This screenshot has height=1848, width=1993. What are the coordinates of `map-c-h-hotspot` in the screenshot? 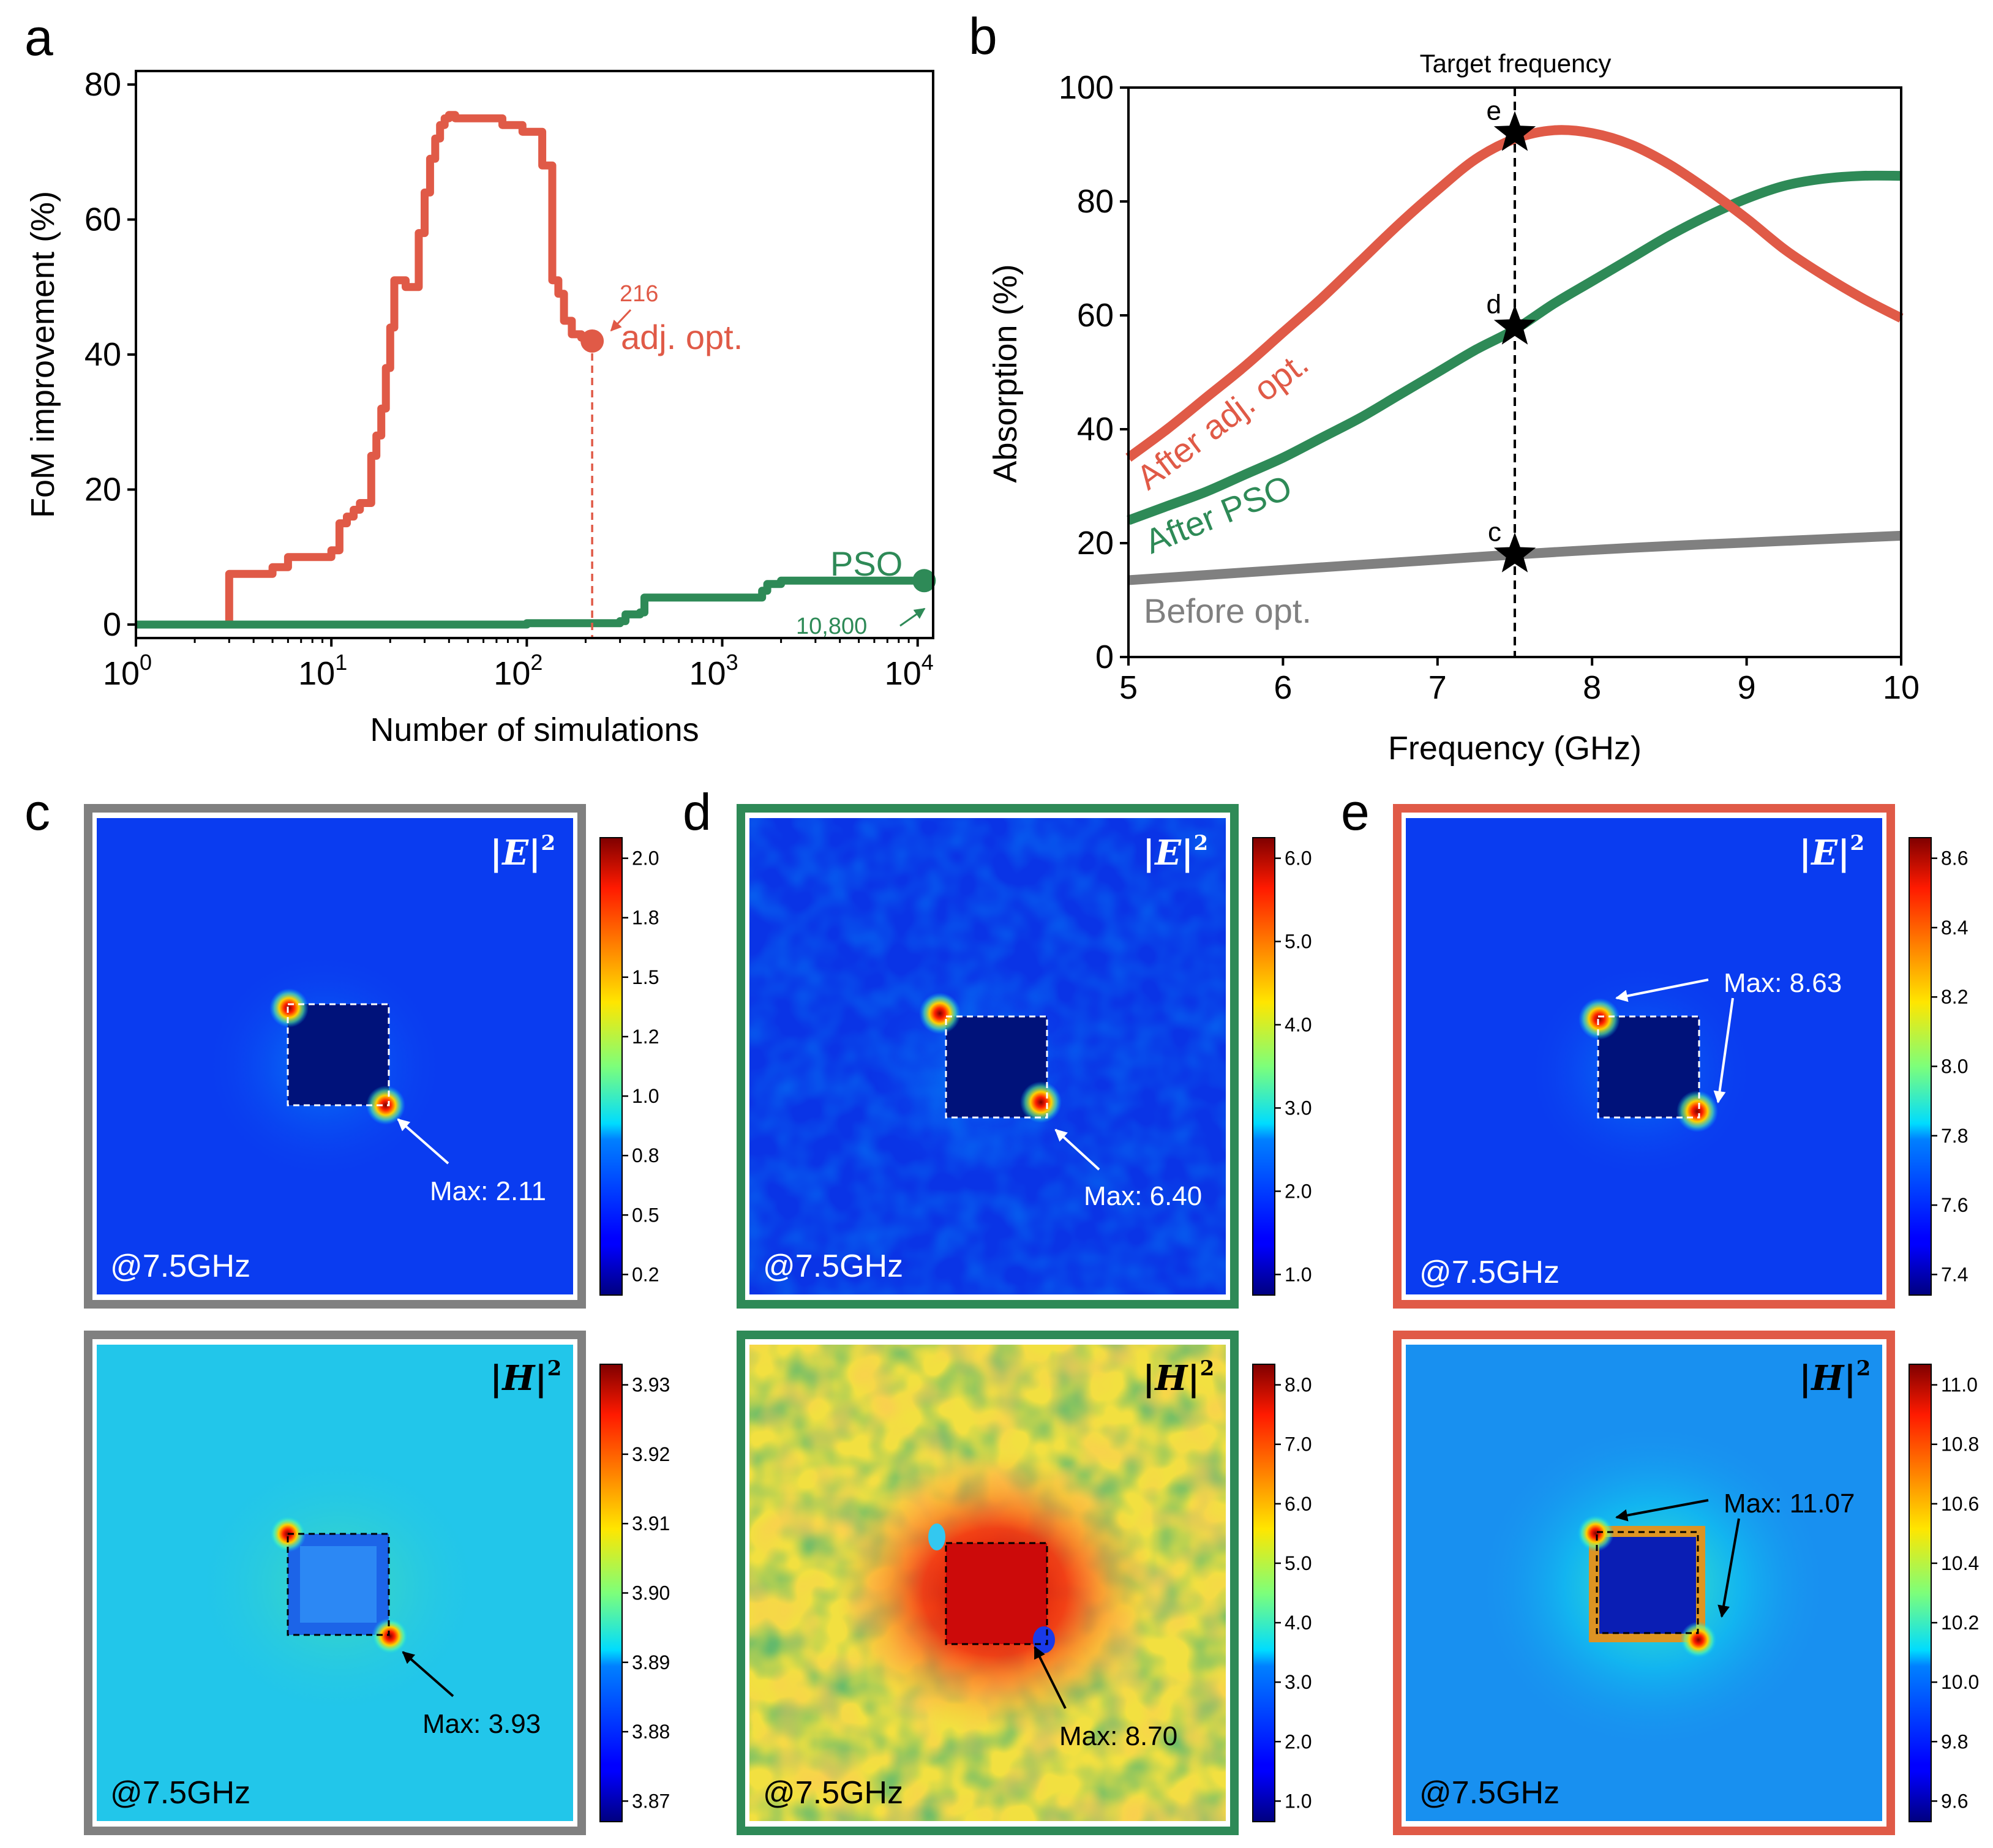 It's located at (390, 1636).